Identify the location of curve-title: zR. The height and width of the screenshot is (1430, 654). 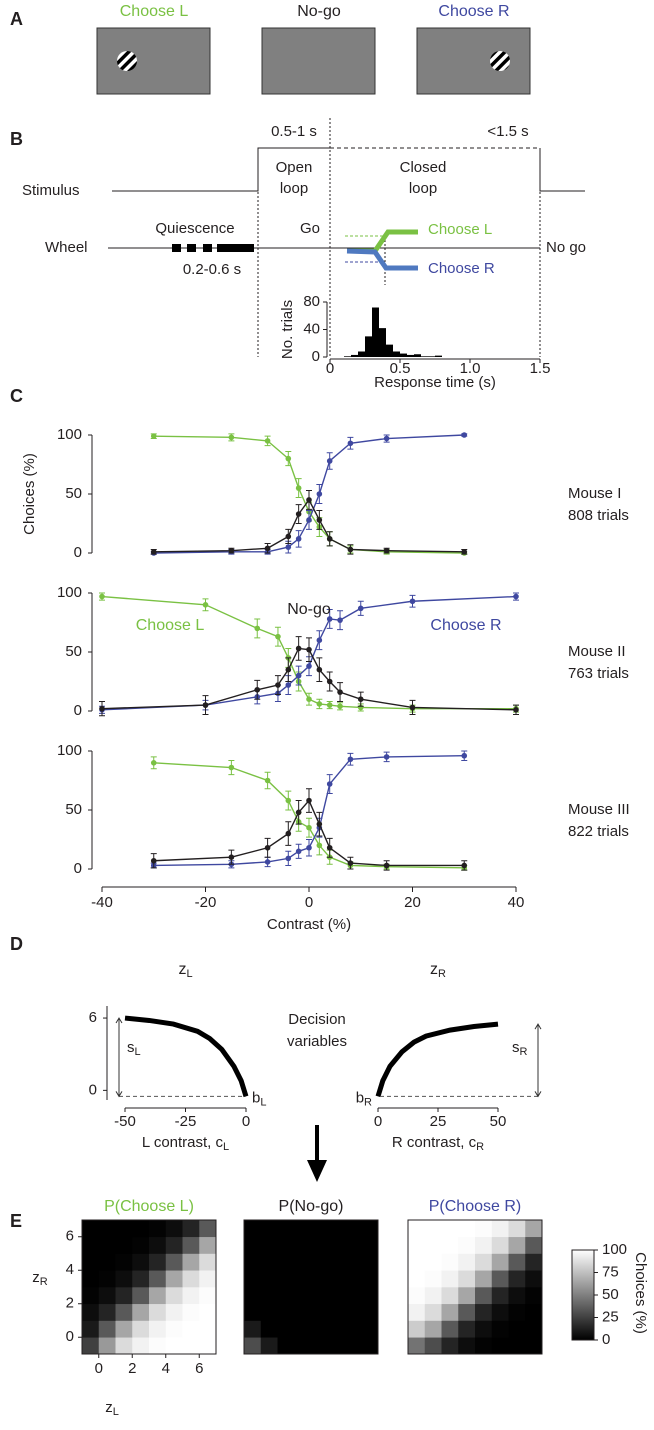
(438, 970).